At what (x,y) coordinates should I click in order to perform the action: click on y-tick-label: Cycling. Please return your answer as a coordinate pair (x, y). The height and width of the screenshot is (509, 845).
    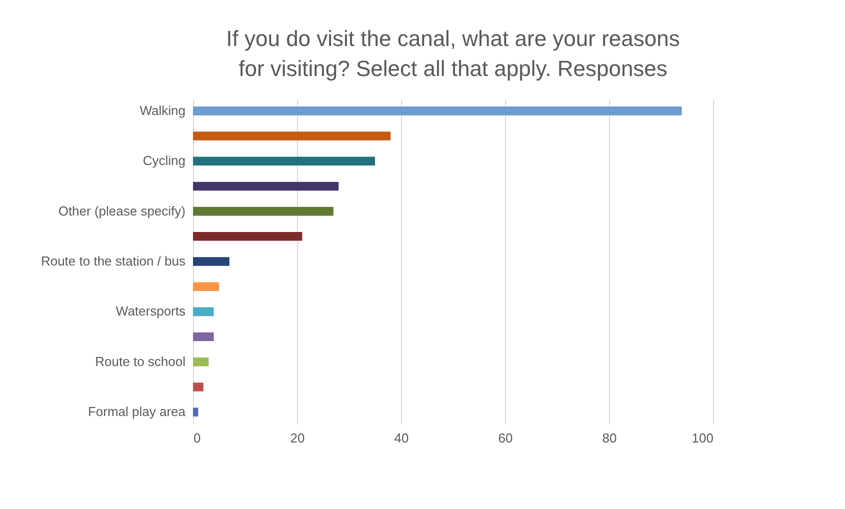
    Looking at the image, I should click on (164, 160).